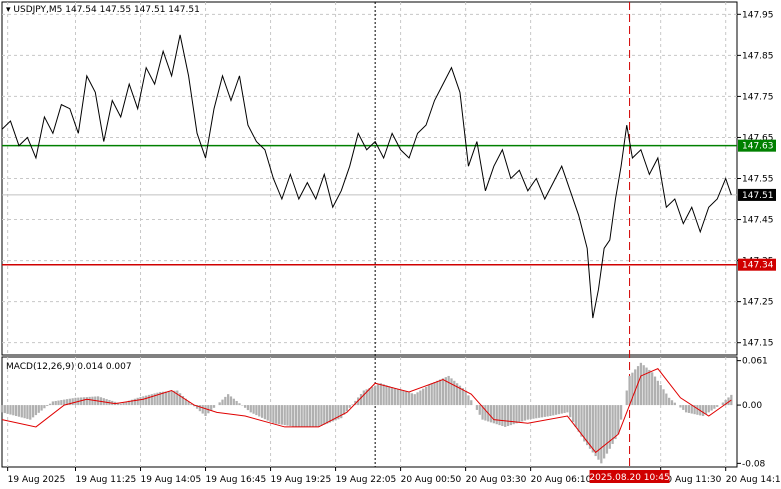 The width and height of the screenshot is (781, 489). I want to click on price-axis-label: 147.65, so click(758, 138).